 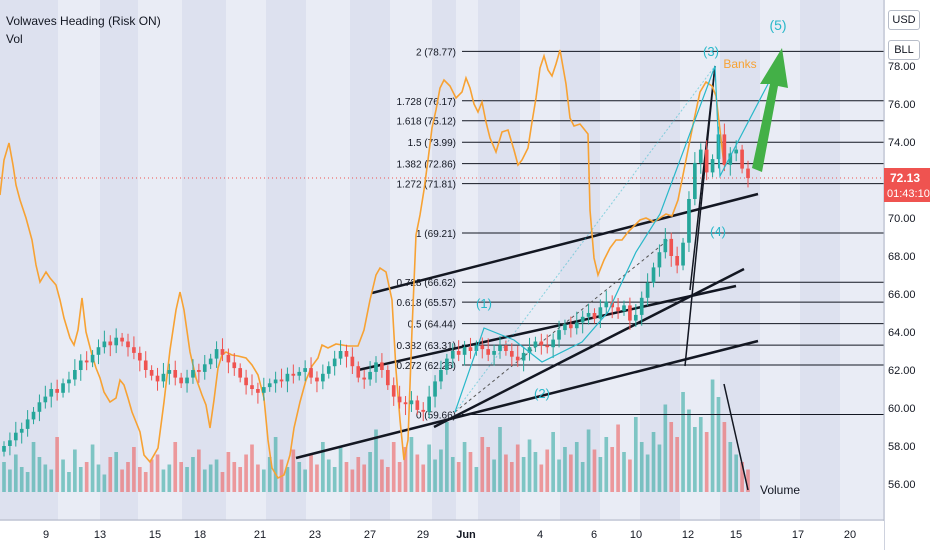 I want to click on x-tick-label: 13, so click(x=100, y=535).